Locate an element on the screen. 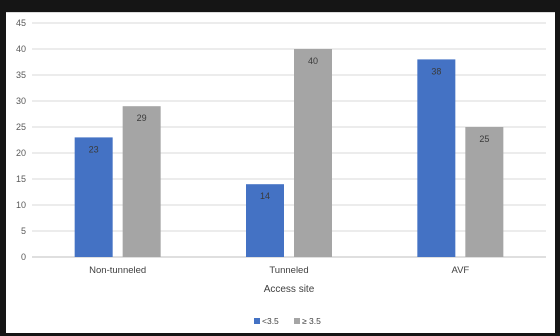  data-label: 40 is located at coordinates (313, 61).